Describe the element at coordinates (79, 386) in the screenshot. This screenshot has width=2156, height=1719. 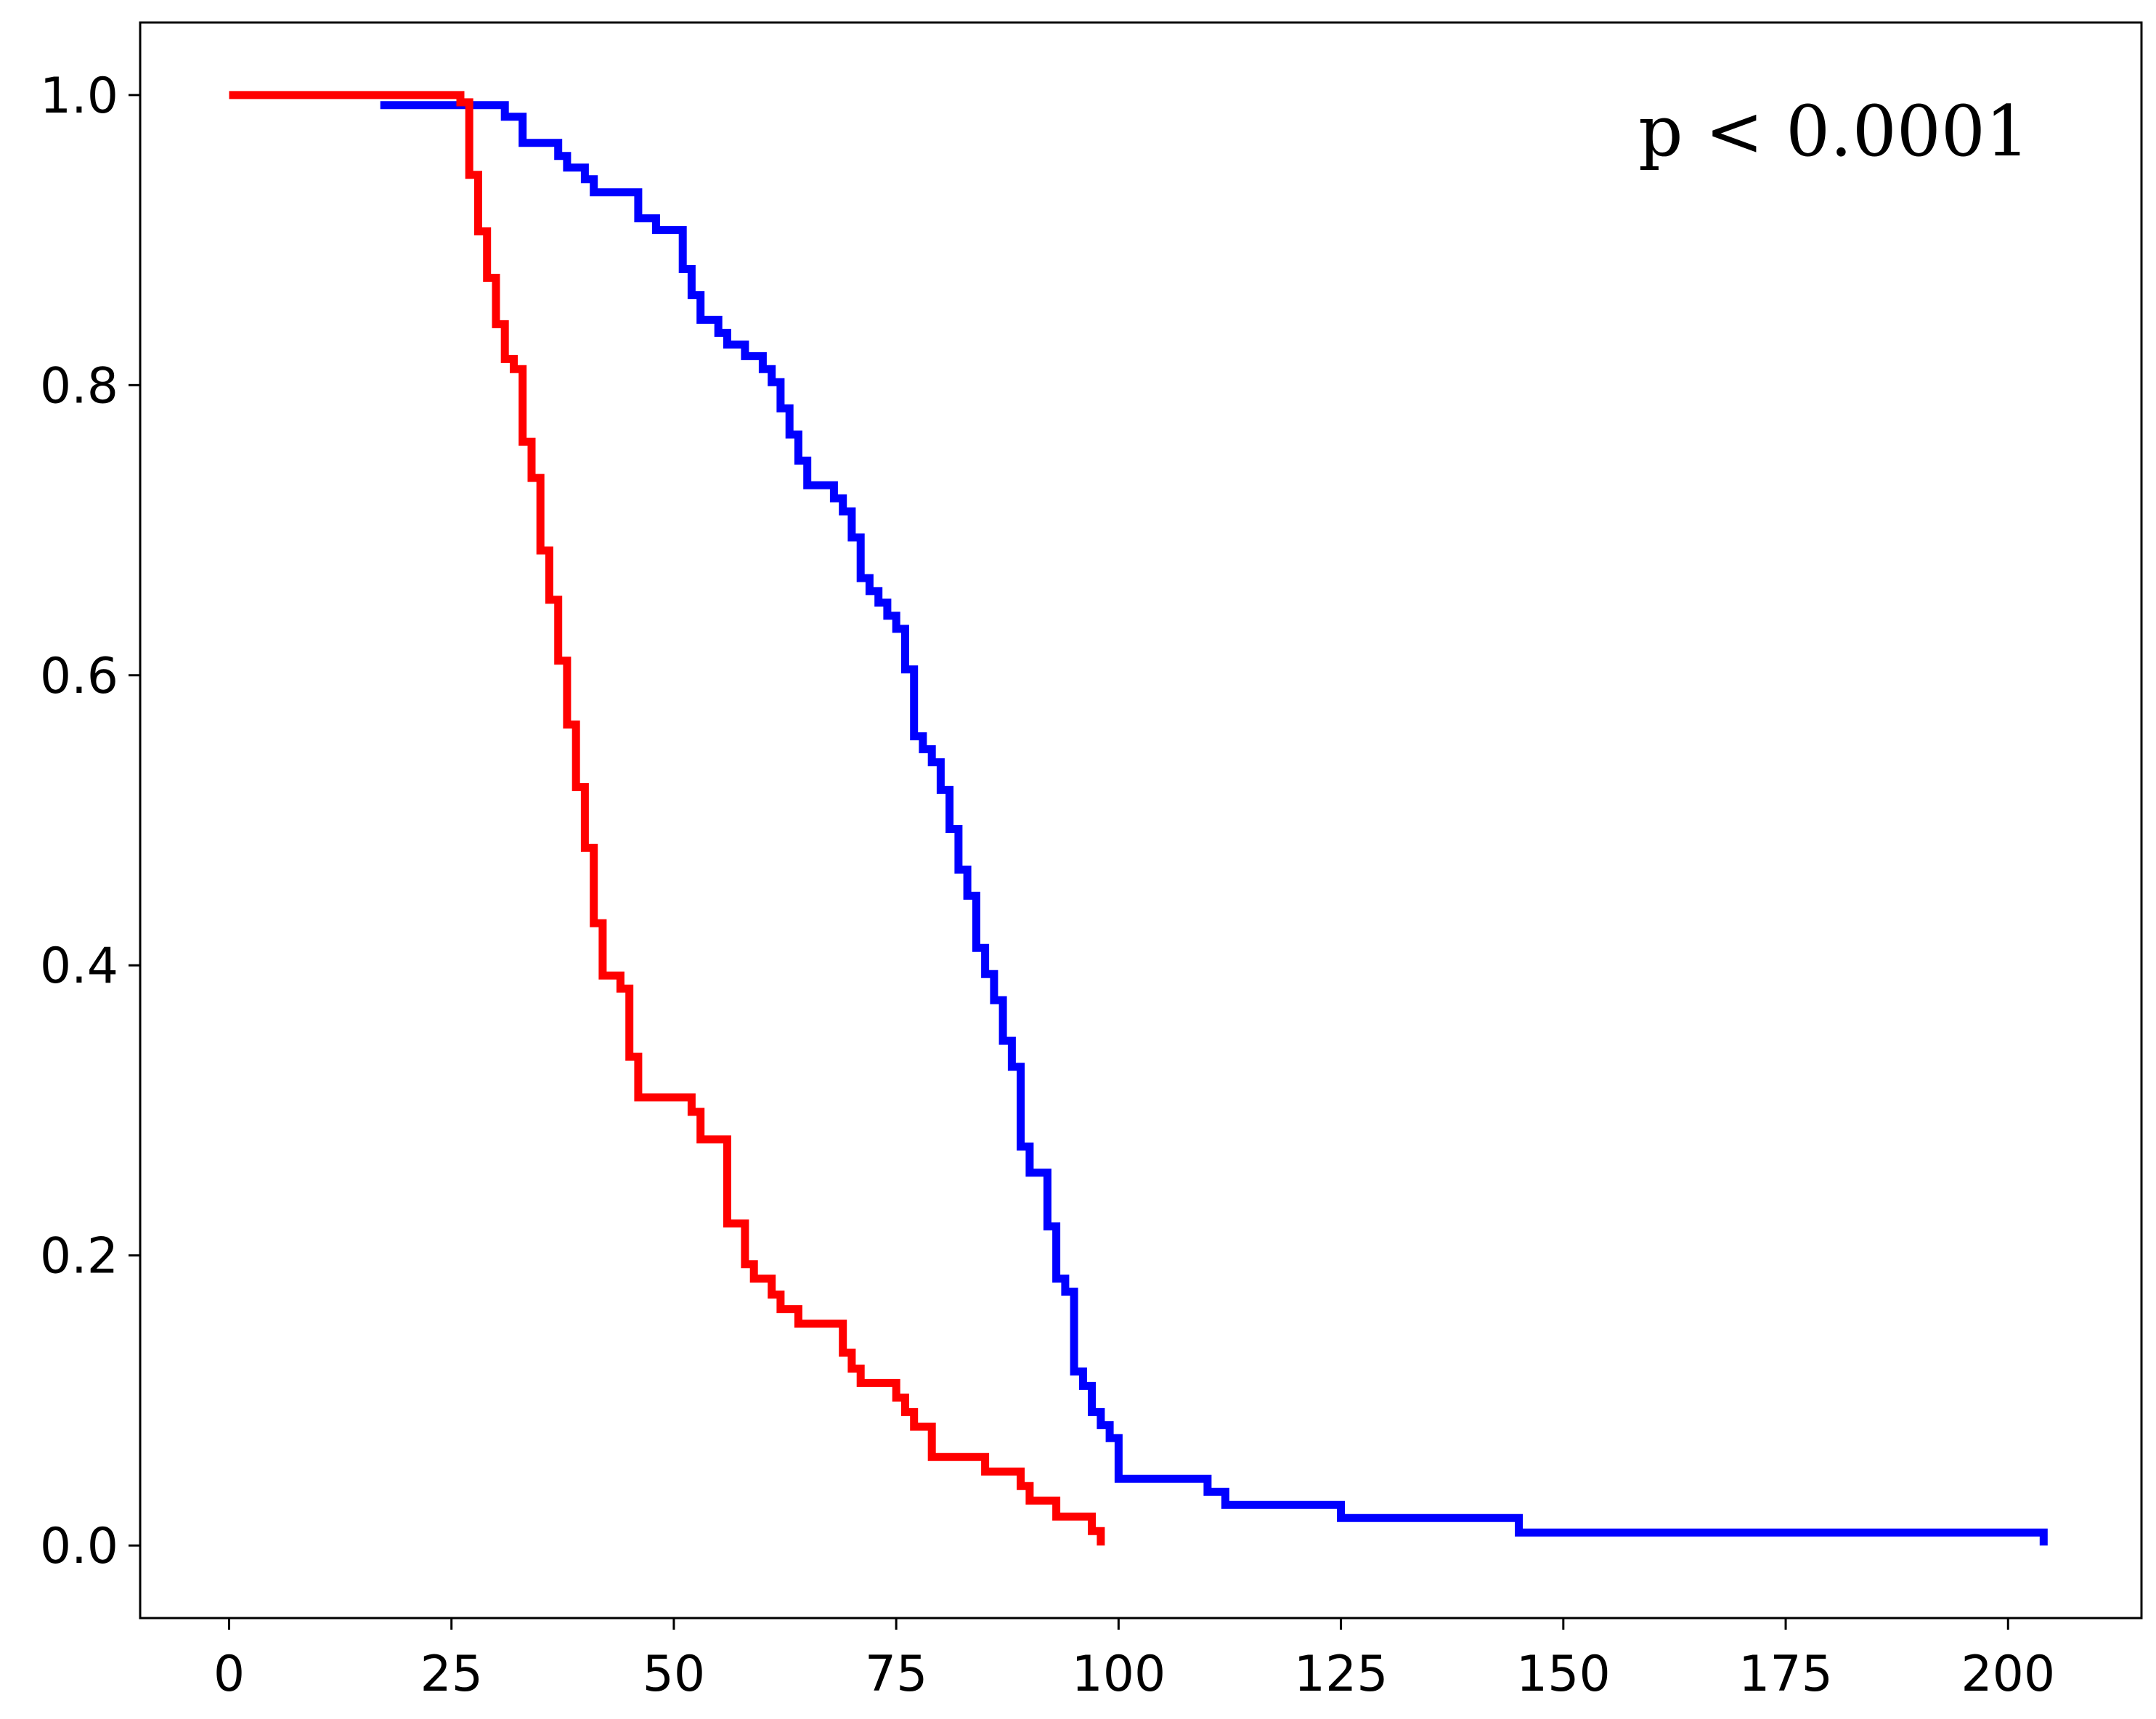
I see `y-tick-label: 0.8` at that location.